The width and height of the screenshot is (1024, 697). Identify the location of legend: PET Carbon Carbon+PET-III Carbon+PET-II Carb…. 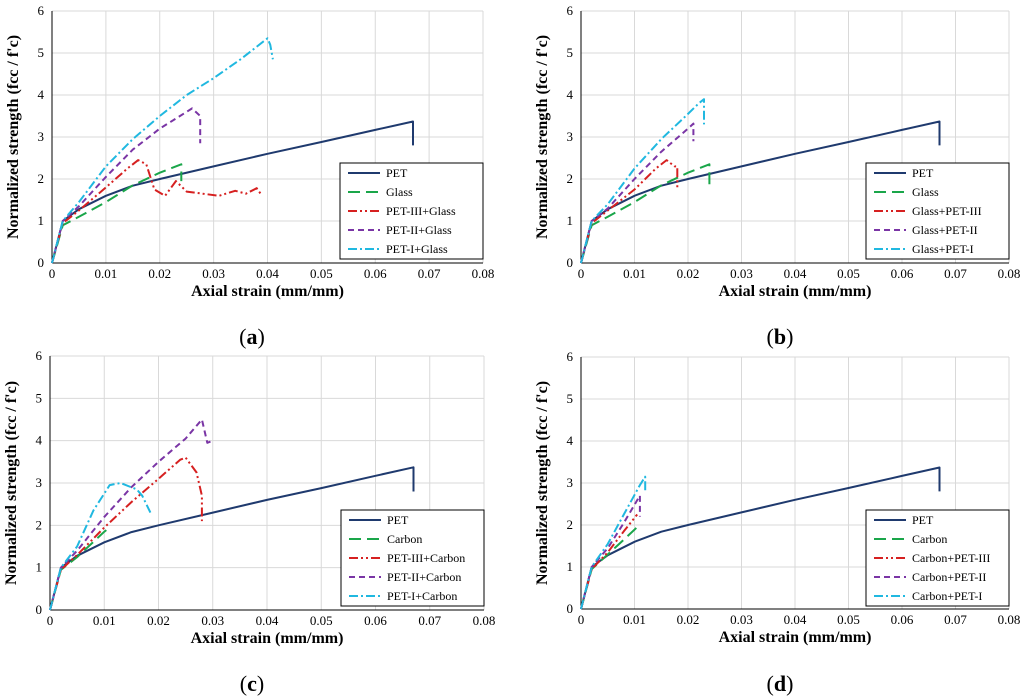
(937, 558).